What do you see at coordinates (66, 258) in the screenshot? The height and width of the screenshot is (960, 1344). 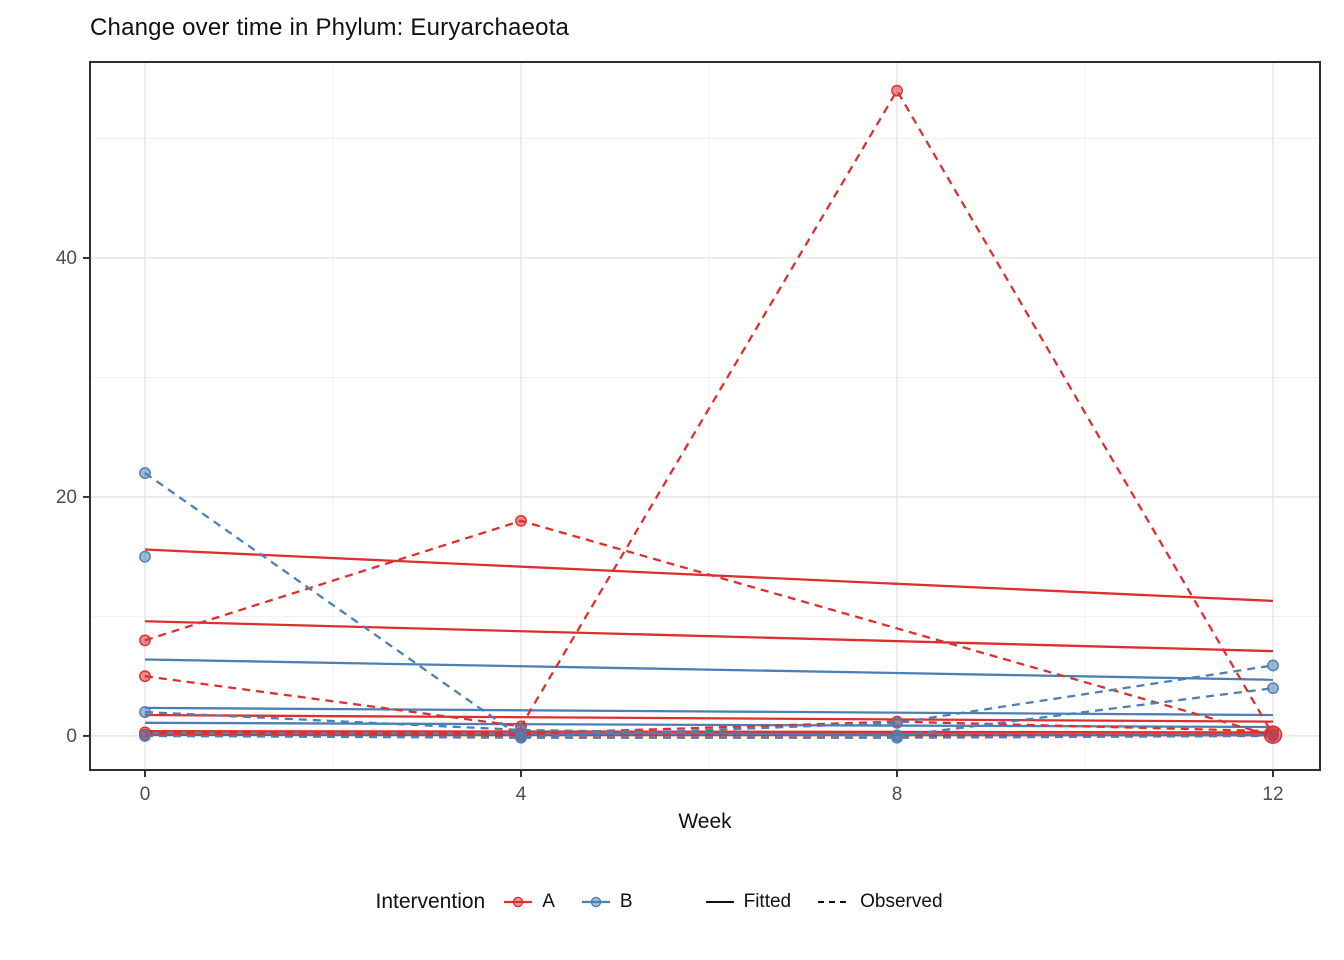 I see `y-tick-label: 40` at bounding box center [66, 258].